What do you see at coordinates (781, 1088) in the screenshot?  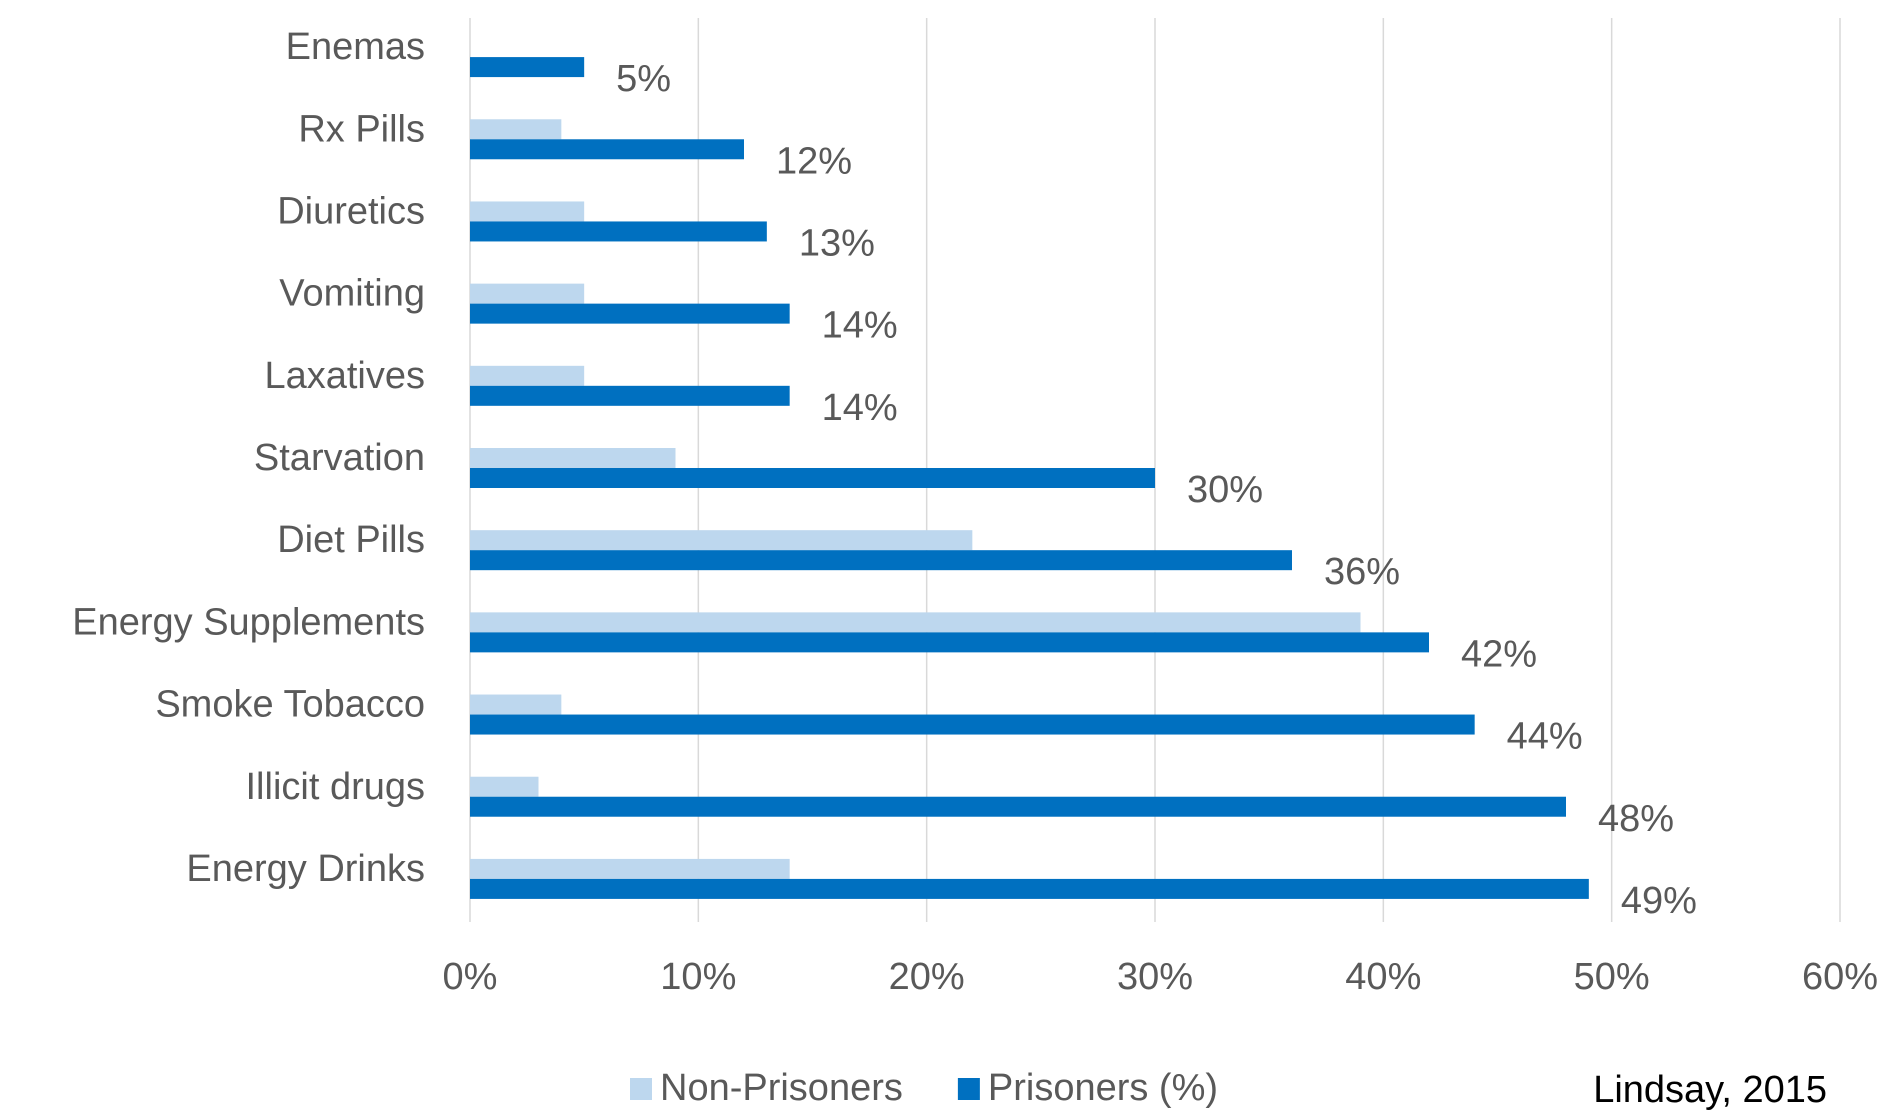 I see `legend-label: Non-Prisoners` at bounding box center [781, 1088].